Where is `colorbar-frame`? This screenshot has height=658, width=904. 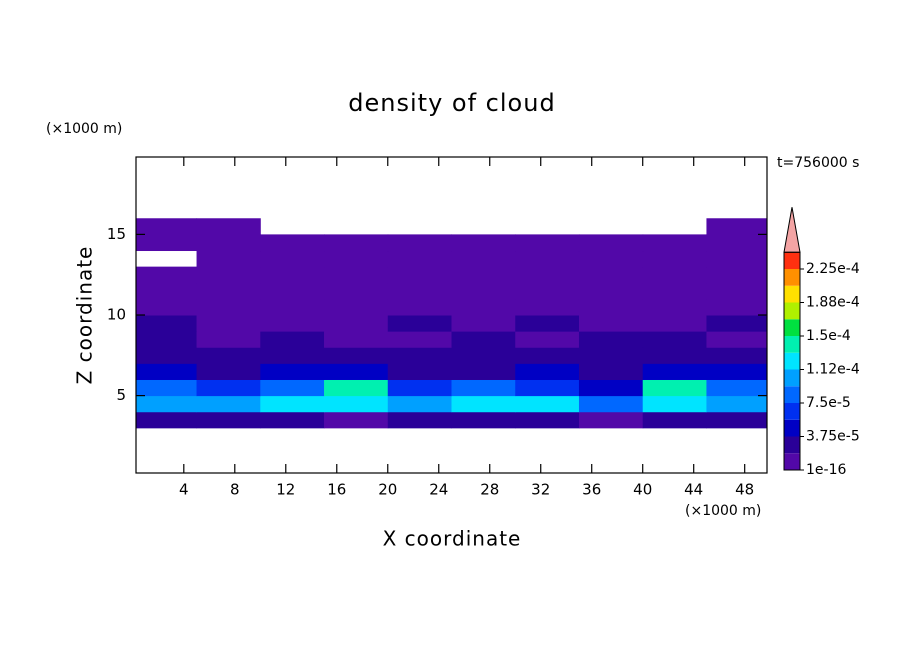
colorbar-frame is located at coordinates (792, 361).